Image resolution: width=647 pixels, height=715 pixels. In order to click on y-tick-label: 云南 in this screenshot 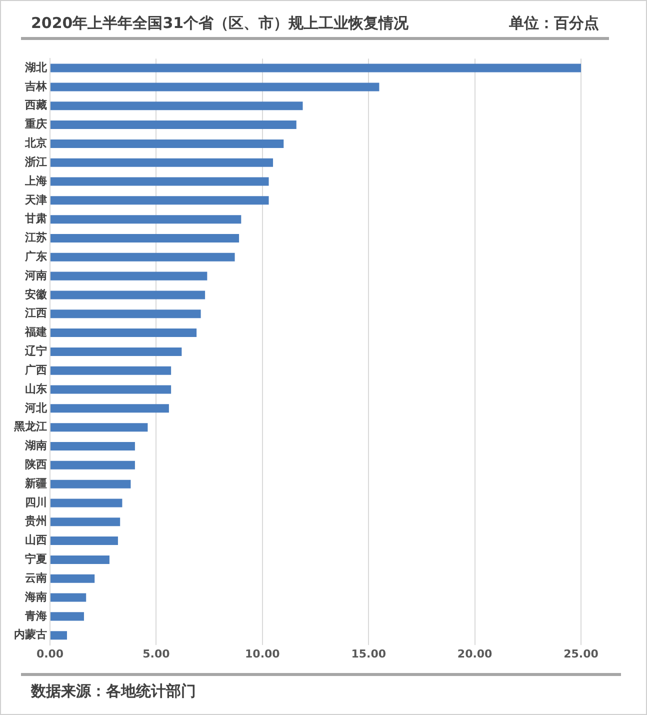, I will do `click(36, 577)`.